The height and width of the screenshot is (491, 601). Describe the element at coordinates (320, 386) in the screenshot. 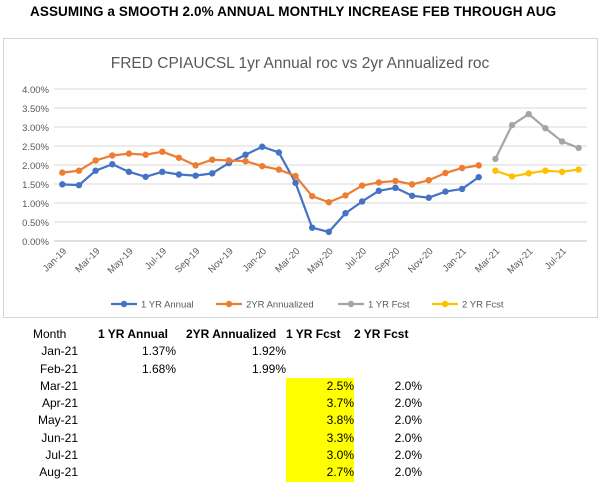

I see `cell-1yr-fcst: 2.5%` at that location.